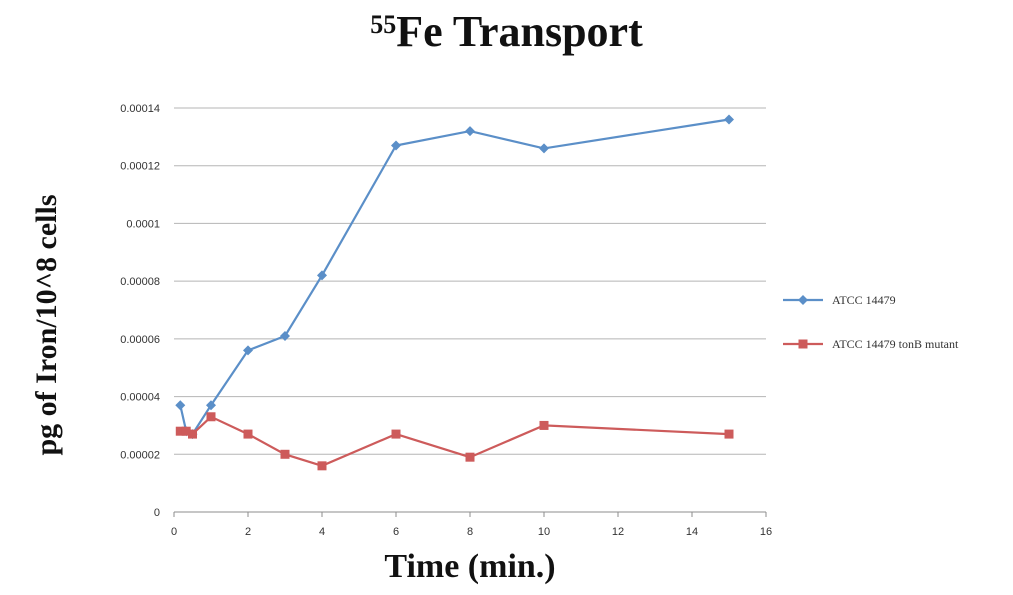 This screenshot has height=595, width=1013. I want to click on legend: ATCC 14479 ATCC 14479 tonB mutant, so click(871, 322).